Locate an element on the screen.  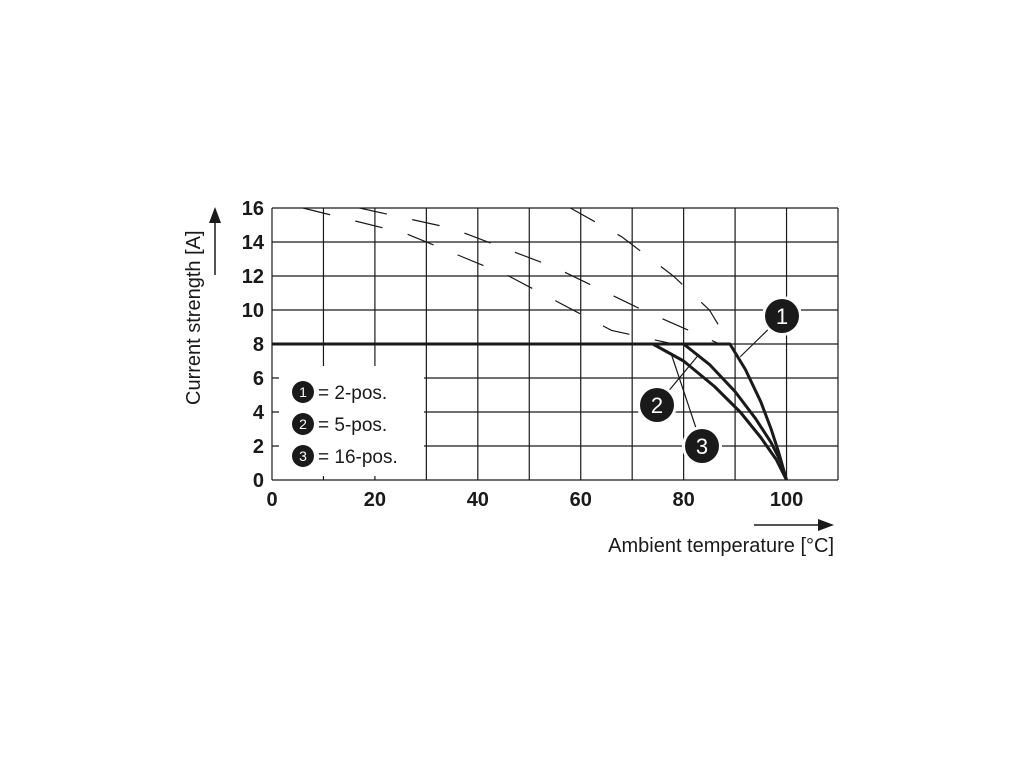
x-tick-label: 100 is located at coordinates (786, 500).